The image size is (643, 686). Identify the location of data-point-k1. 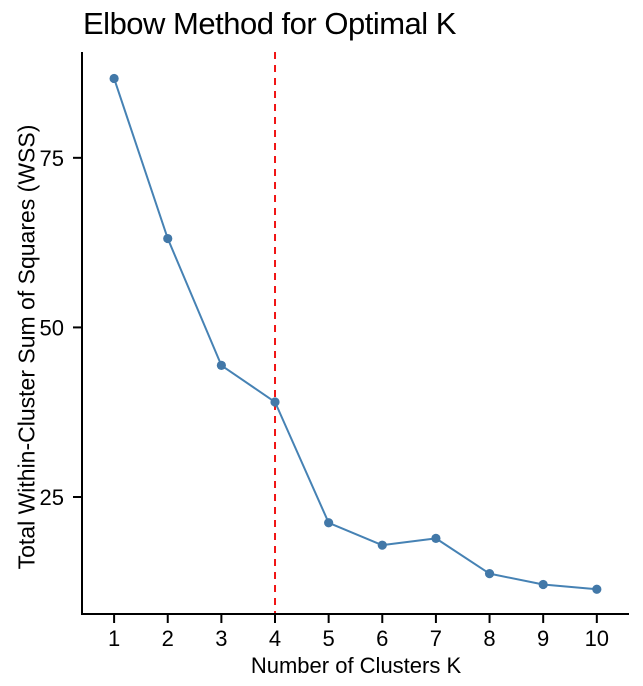
(114, 78).